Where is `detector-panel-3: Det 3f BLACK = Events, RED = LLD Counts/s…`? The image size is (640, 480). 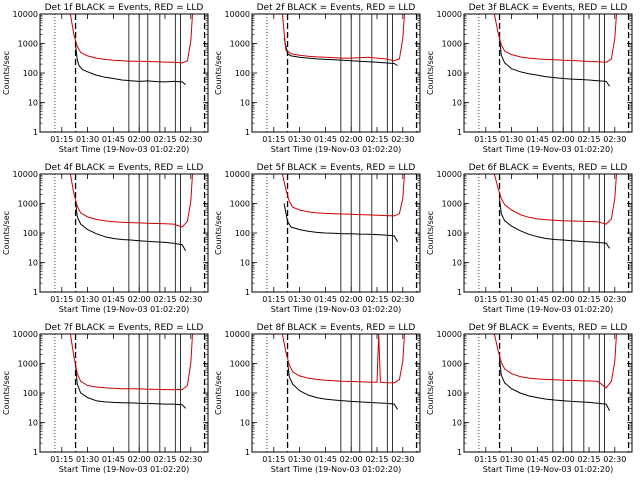
detector-panel-3: Det 3f BLACK = Events, RED = LLD Counts/s… is located at coordinates (529, 78).